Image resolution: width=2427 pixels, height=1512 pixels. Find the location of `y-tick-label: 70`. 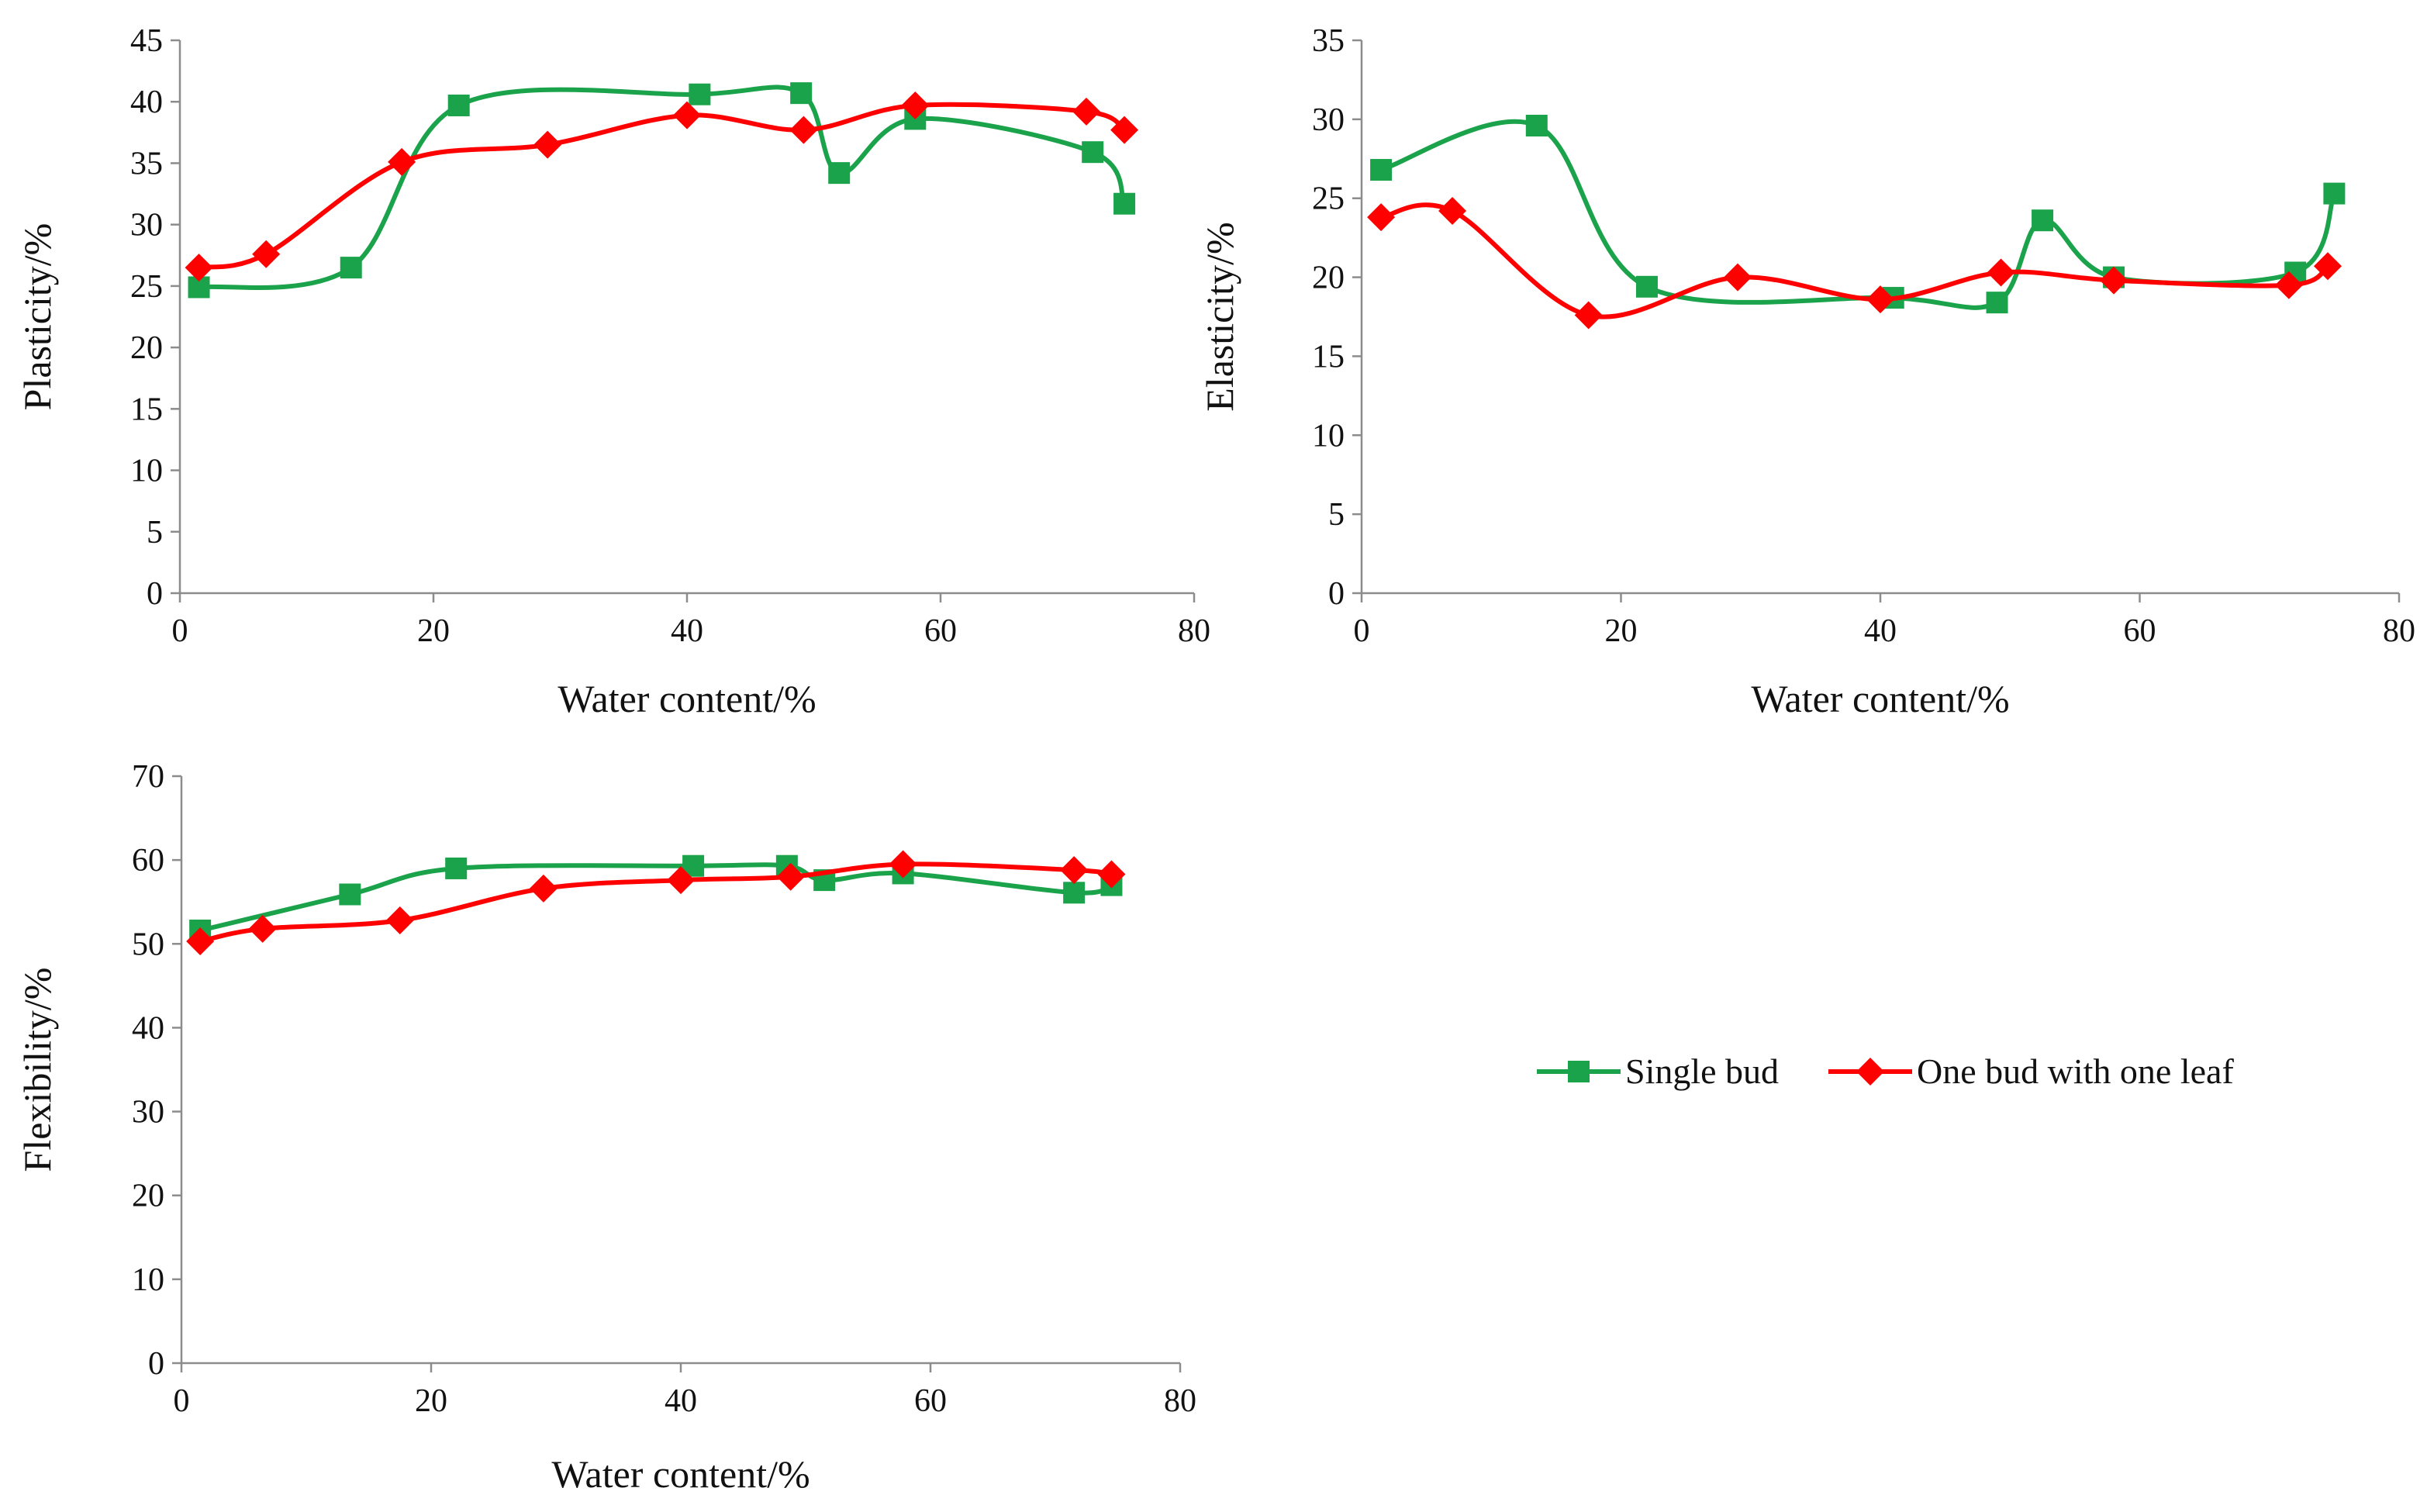

y-tick-label: 70 is located at coordinates (148, 777).